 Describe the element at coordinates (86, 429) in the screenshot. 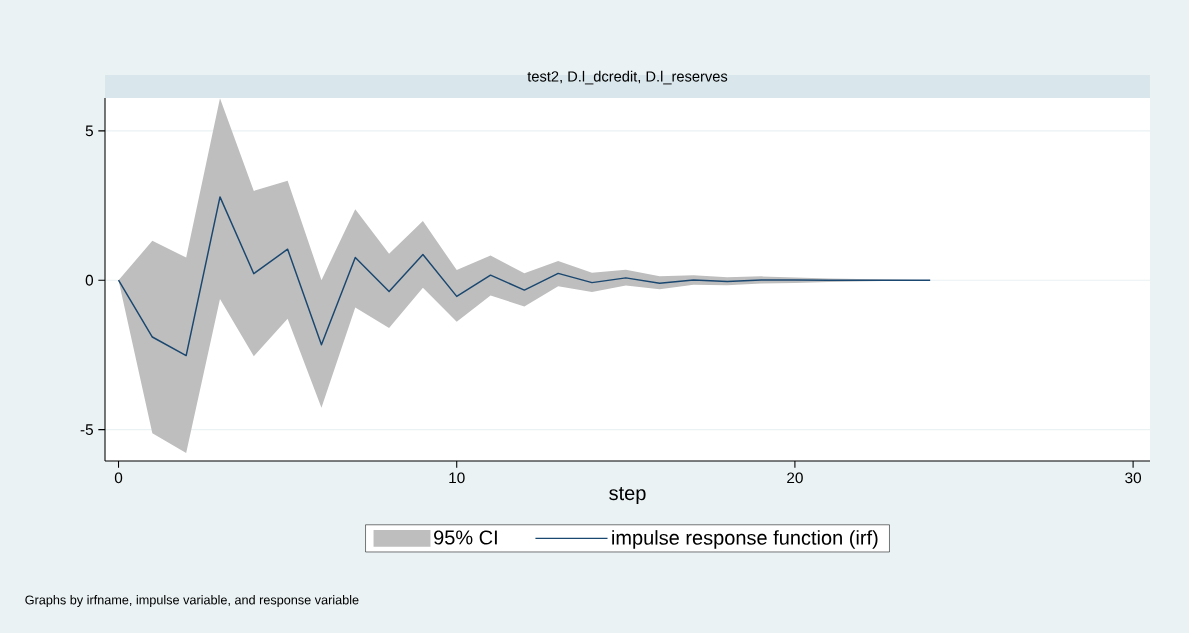

I see `y-tick-label: -5` at that location.